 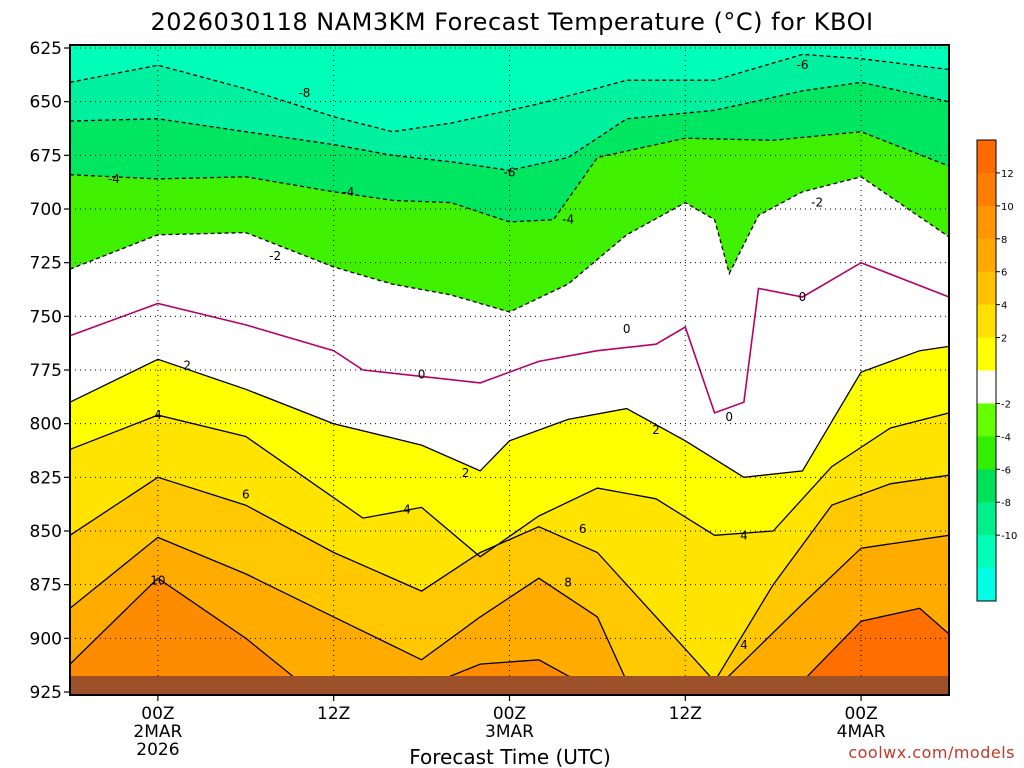 What do you see at coordinates (46, 639) in the screenshot?
I see `y-tick-label: 900` at bounding box center [46, 639].